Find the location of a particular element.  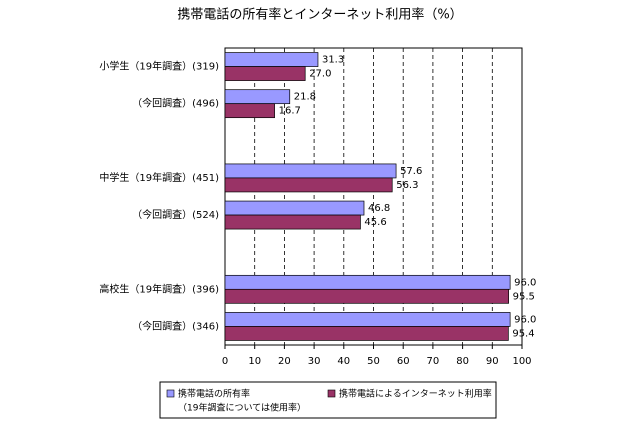

y-tick-label: （今回調査）(346) is located at coordinates (175, 325).